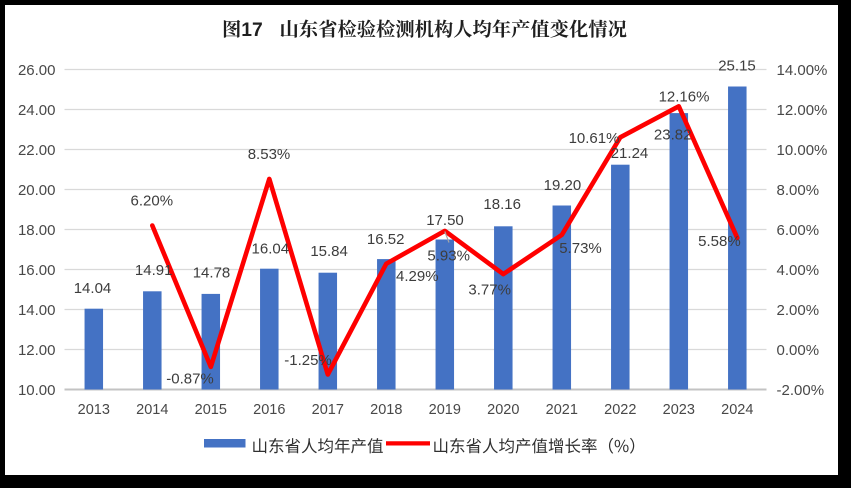 This screenshot has width=851, height=488. What do you see at coordinates (562, 410) in the screenshot?
I see `svg-text: 2021` at bounding box center [562, 410].